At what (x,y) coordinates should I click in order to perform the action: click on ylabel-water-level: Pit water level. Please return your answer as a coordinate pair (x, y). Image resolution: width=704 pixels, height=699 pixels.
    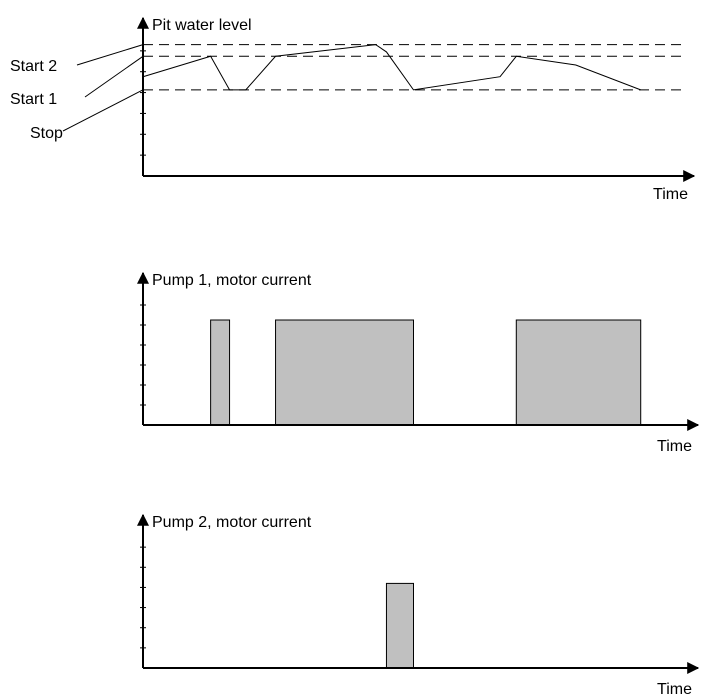
    Looking at the image, I should click on (202, 25).